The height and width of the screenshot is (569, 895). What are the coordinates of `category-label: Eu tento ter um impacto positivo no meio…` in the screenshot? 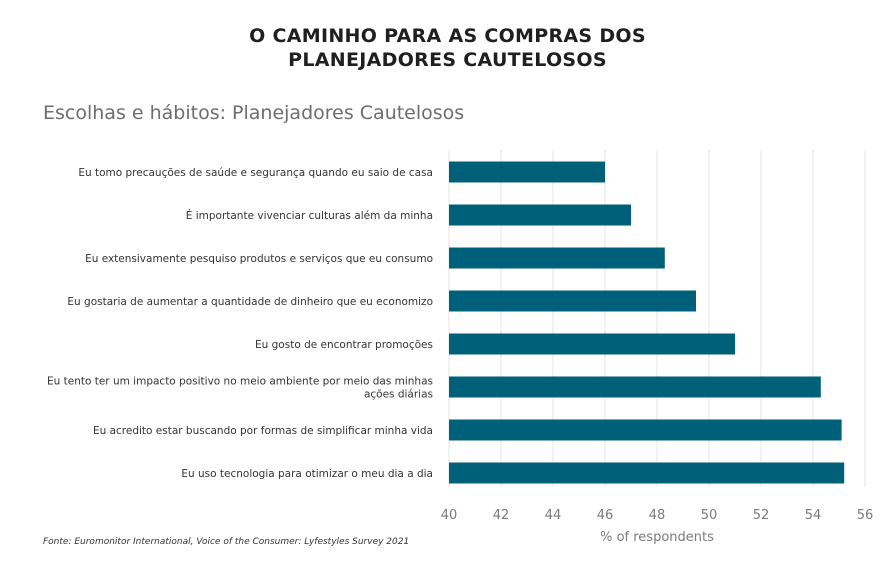 It's located at (240, 388).